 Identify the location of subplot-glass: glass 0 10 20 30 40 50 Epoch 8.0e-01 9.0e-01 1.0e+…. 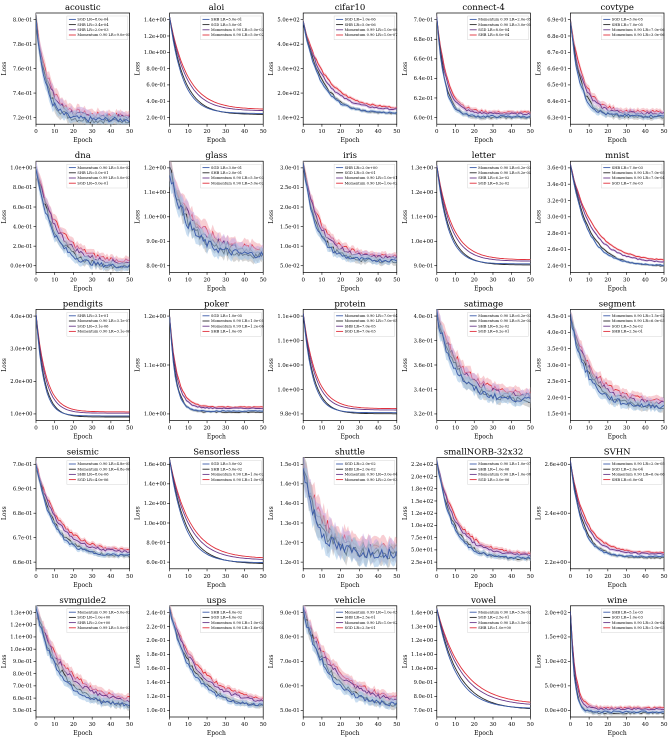
(201, 221).